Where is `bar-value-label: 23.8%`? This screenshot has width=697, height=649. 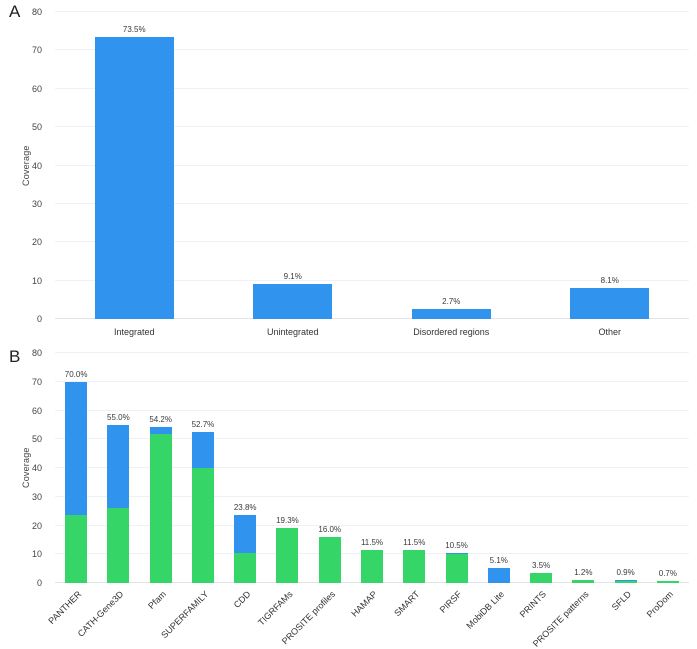
bar-value-label: 23.8% is located at coordinates (245, 507).